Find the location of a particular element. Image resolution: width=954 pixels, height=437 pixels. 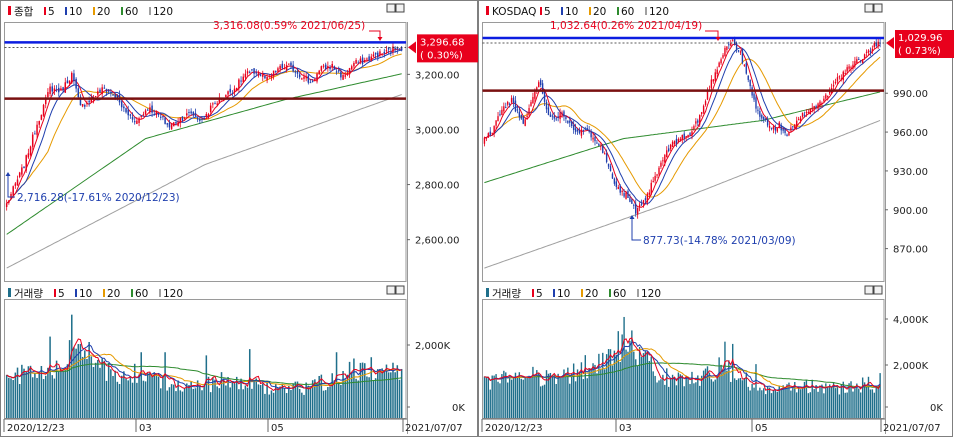

x-end-label: 2021/07/07 is located at coordinates (912, 428).